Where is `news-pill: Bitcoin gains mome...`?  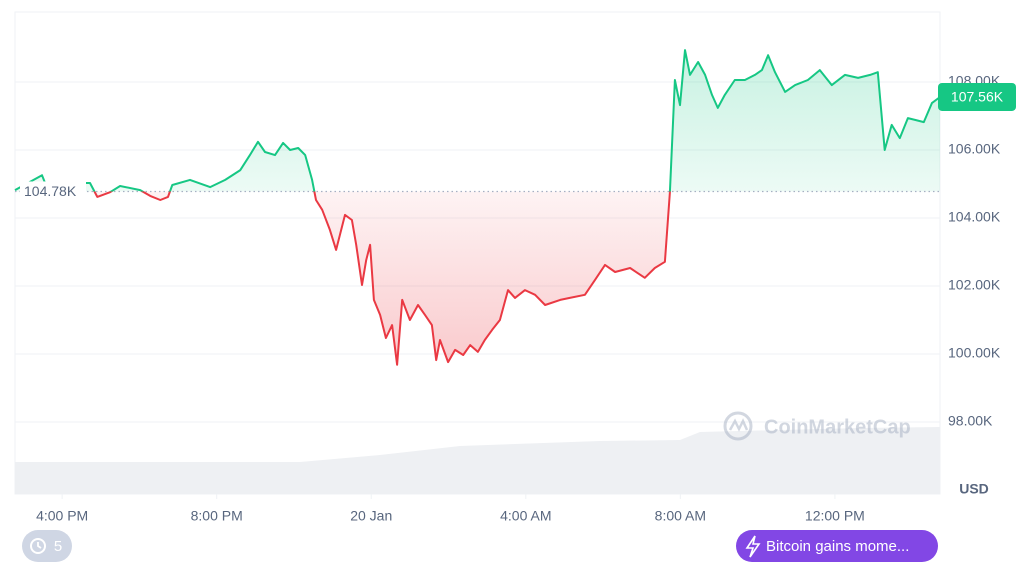 news-pill: Bitcoin gains mome... is located at coordinates (837, 546).